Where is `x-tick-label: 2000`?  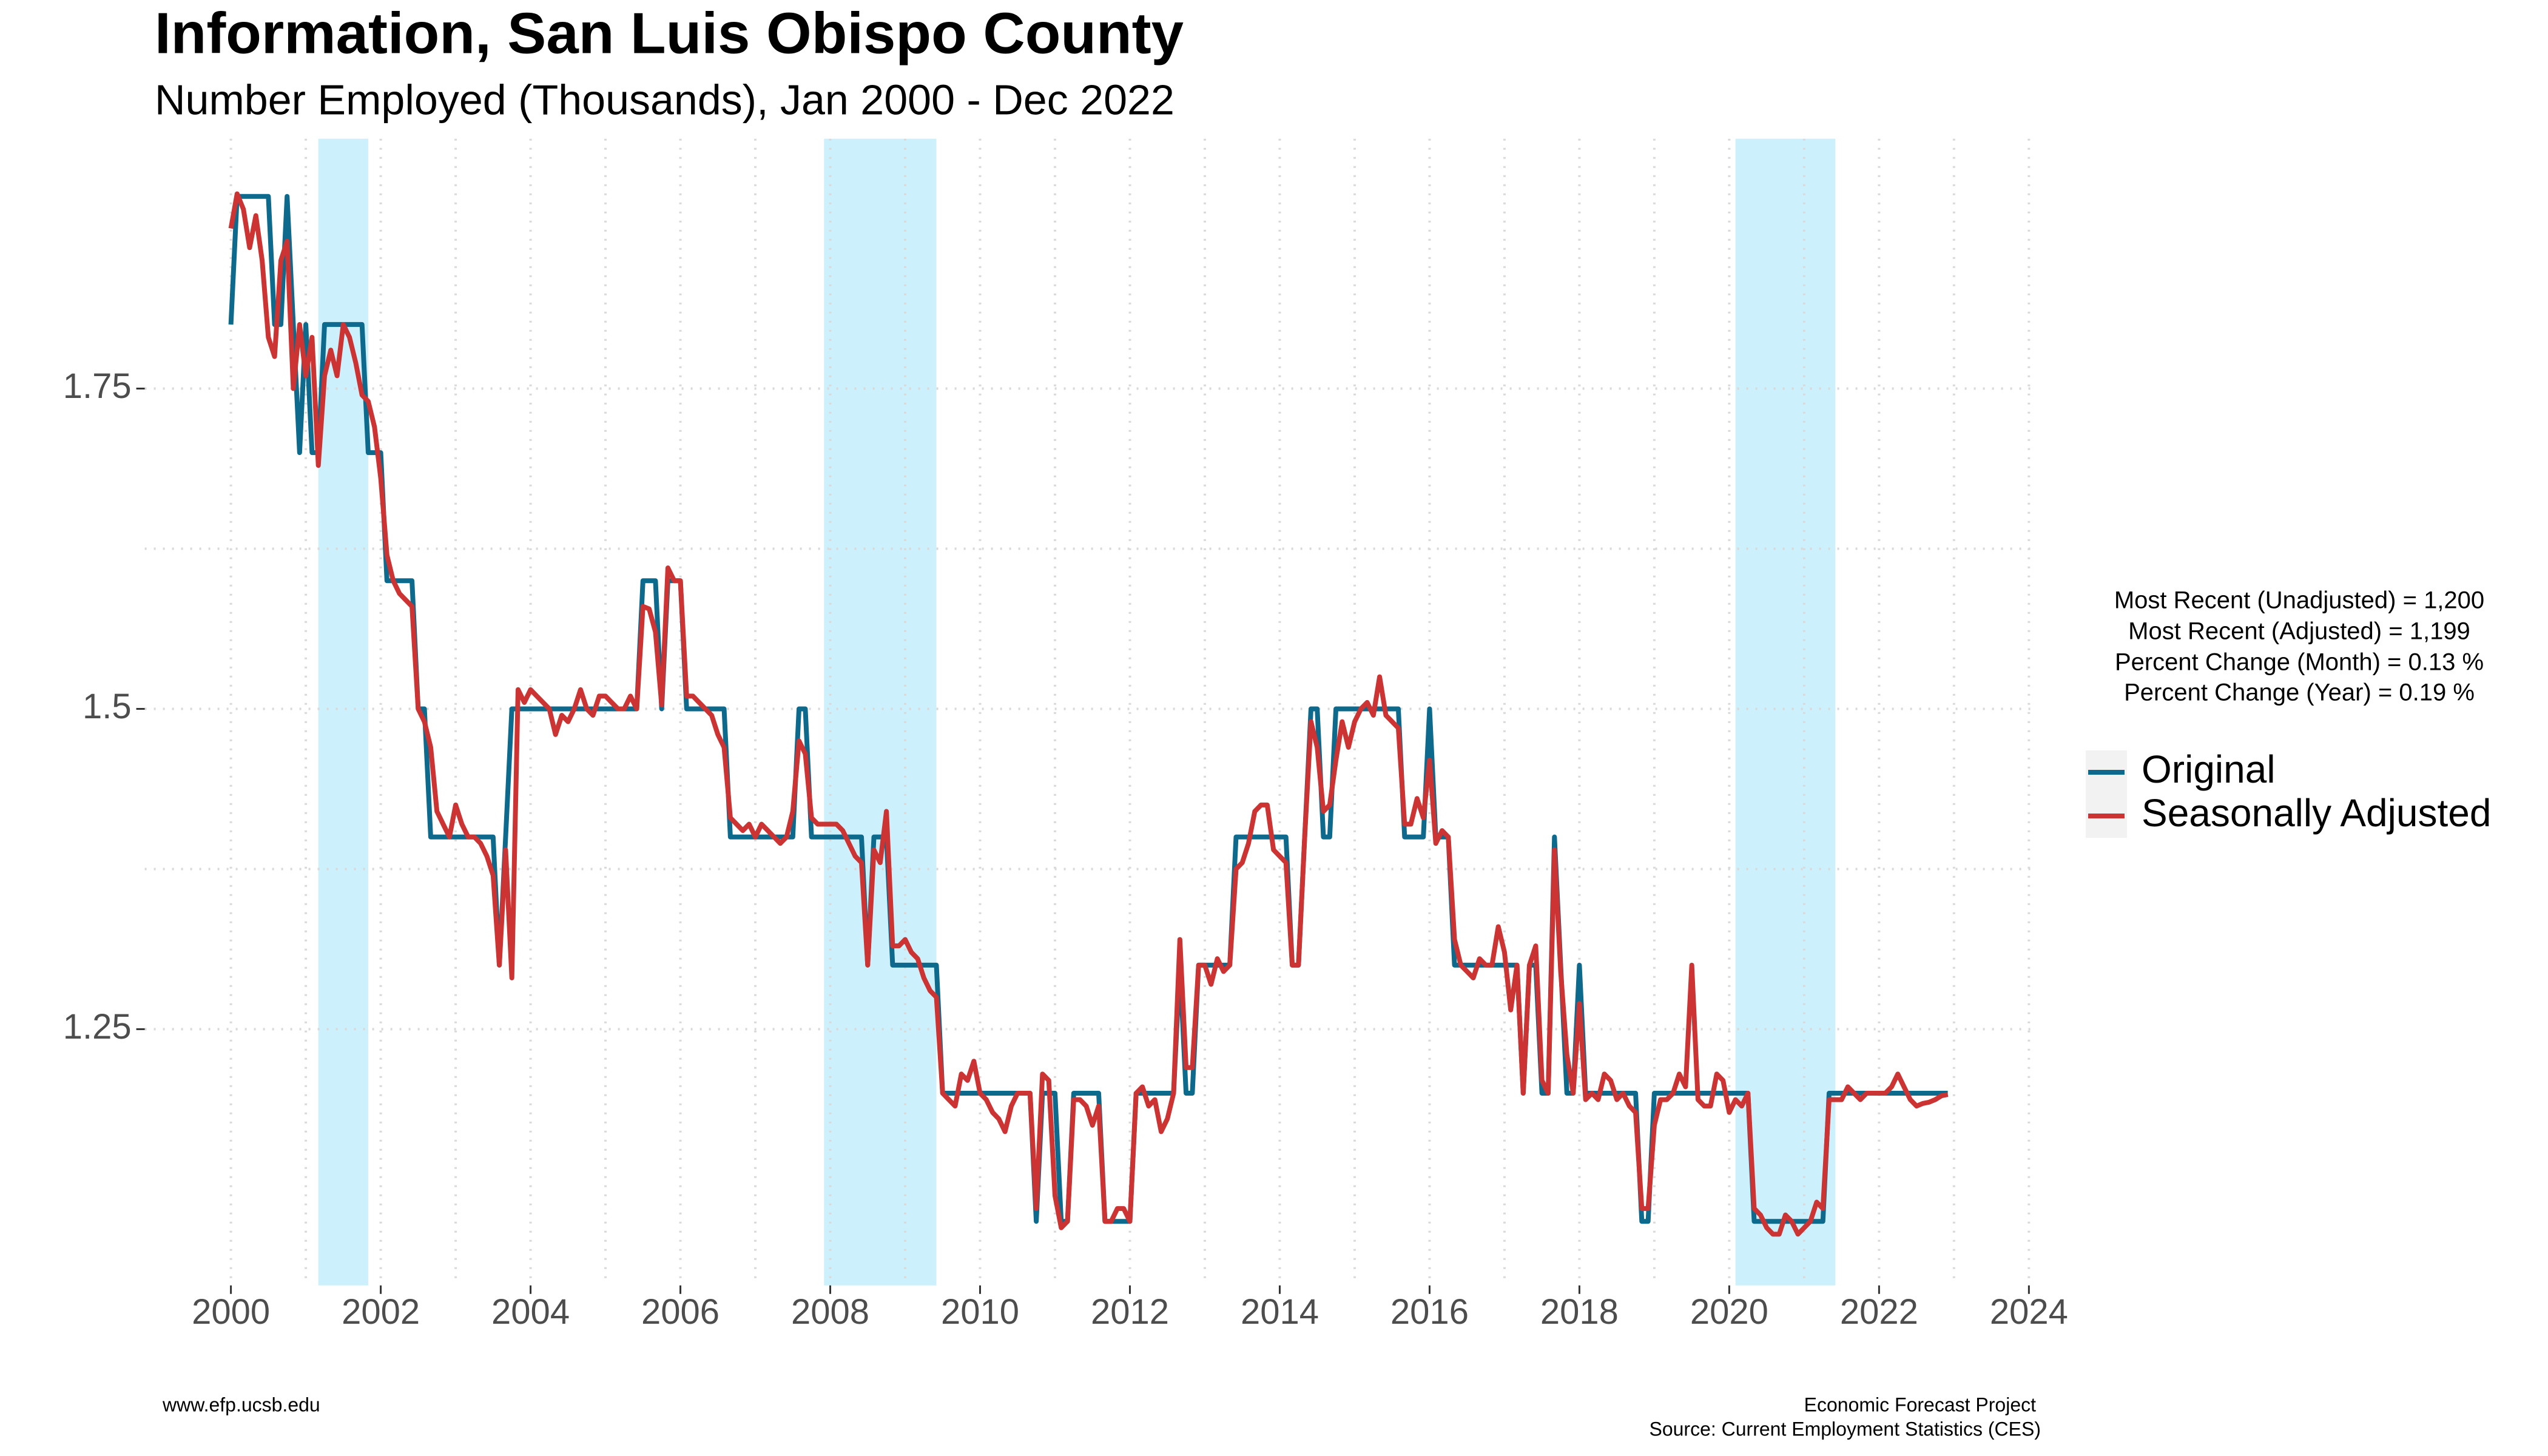 x-tick-label: 2000 is located at coordinates (231, 1312).